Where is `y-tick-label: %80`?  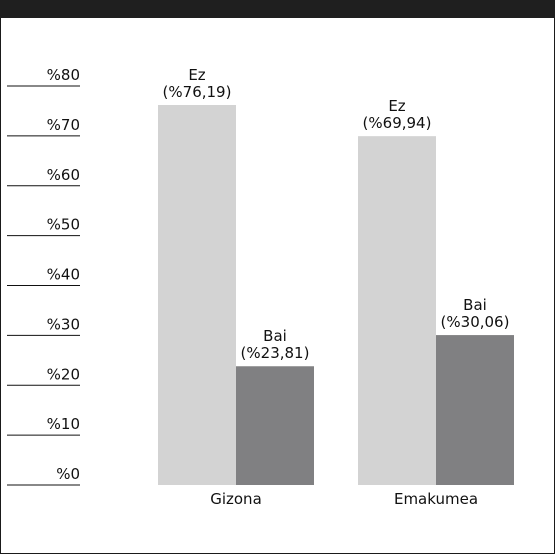
y-tick-label: %80 is located at coordinates (63, 75).